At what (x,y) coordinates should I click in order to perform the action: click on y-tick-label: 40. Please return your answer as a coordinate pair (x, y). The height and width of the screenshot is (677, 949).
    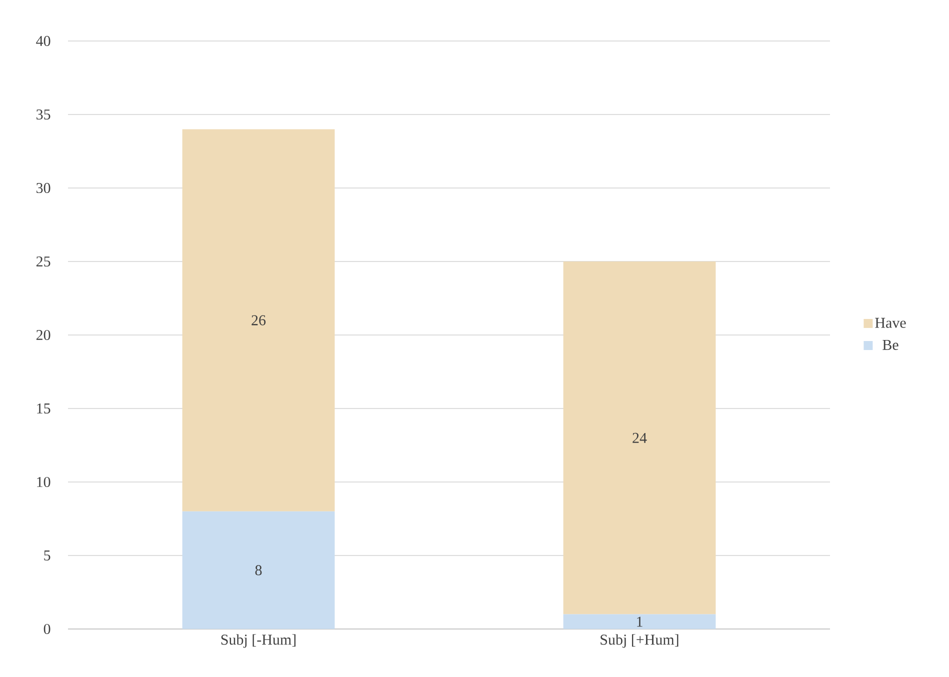
    Looking at the image, I should click on (43, 41).